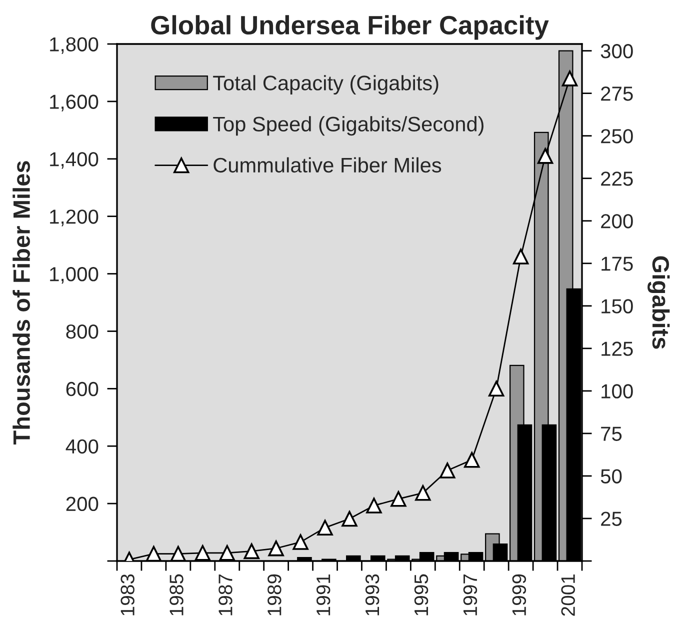  I want to click on x-tick-label: 1993, so click(372, 595).